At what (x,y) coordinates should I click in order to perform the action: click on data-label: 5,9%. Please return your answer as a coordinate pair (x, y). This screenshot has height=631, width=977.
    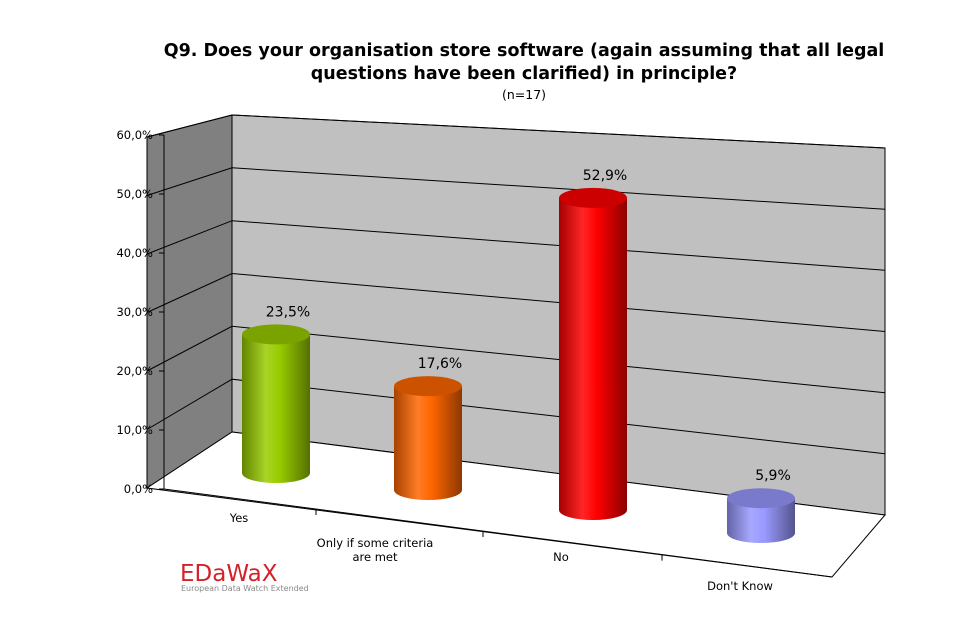
    Looking at the image, I should click on (773, 476).